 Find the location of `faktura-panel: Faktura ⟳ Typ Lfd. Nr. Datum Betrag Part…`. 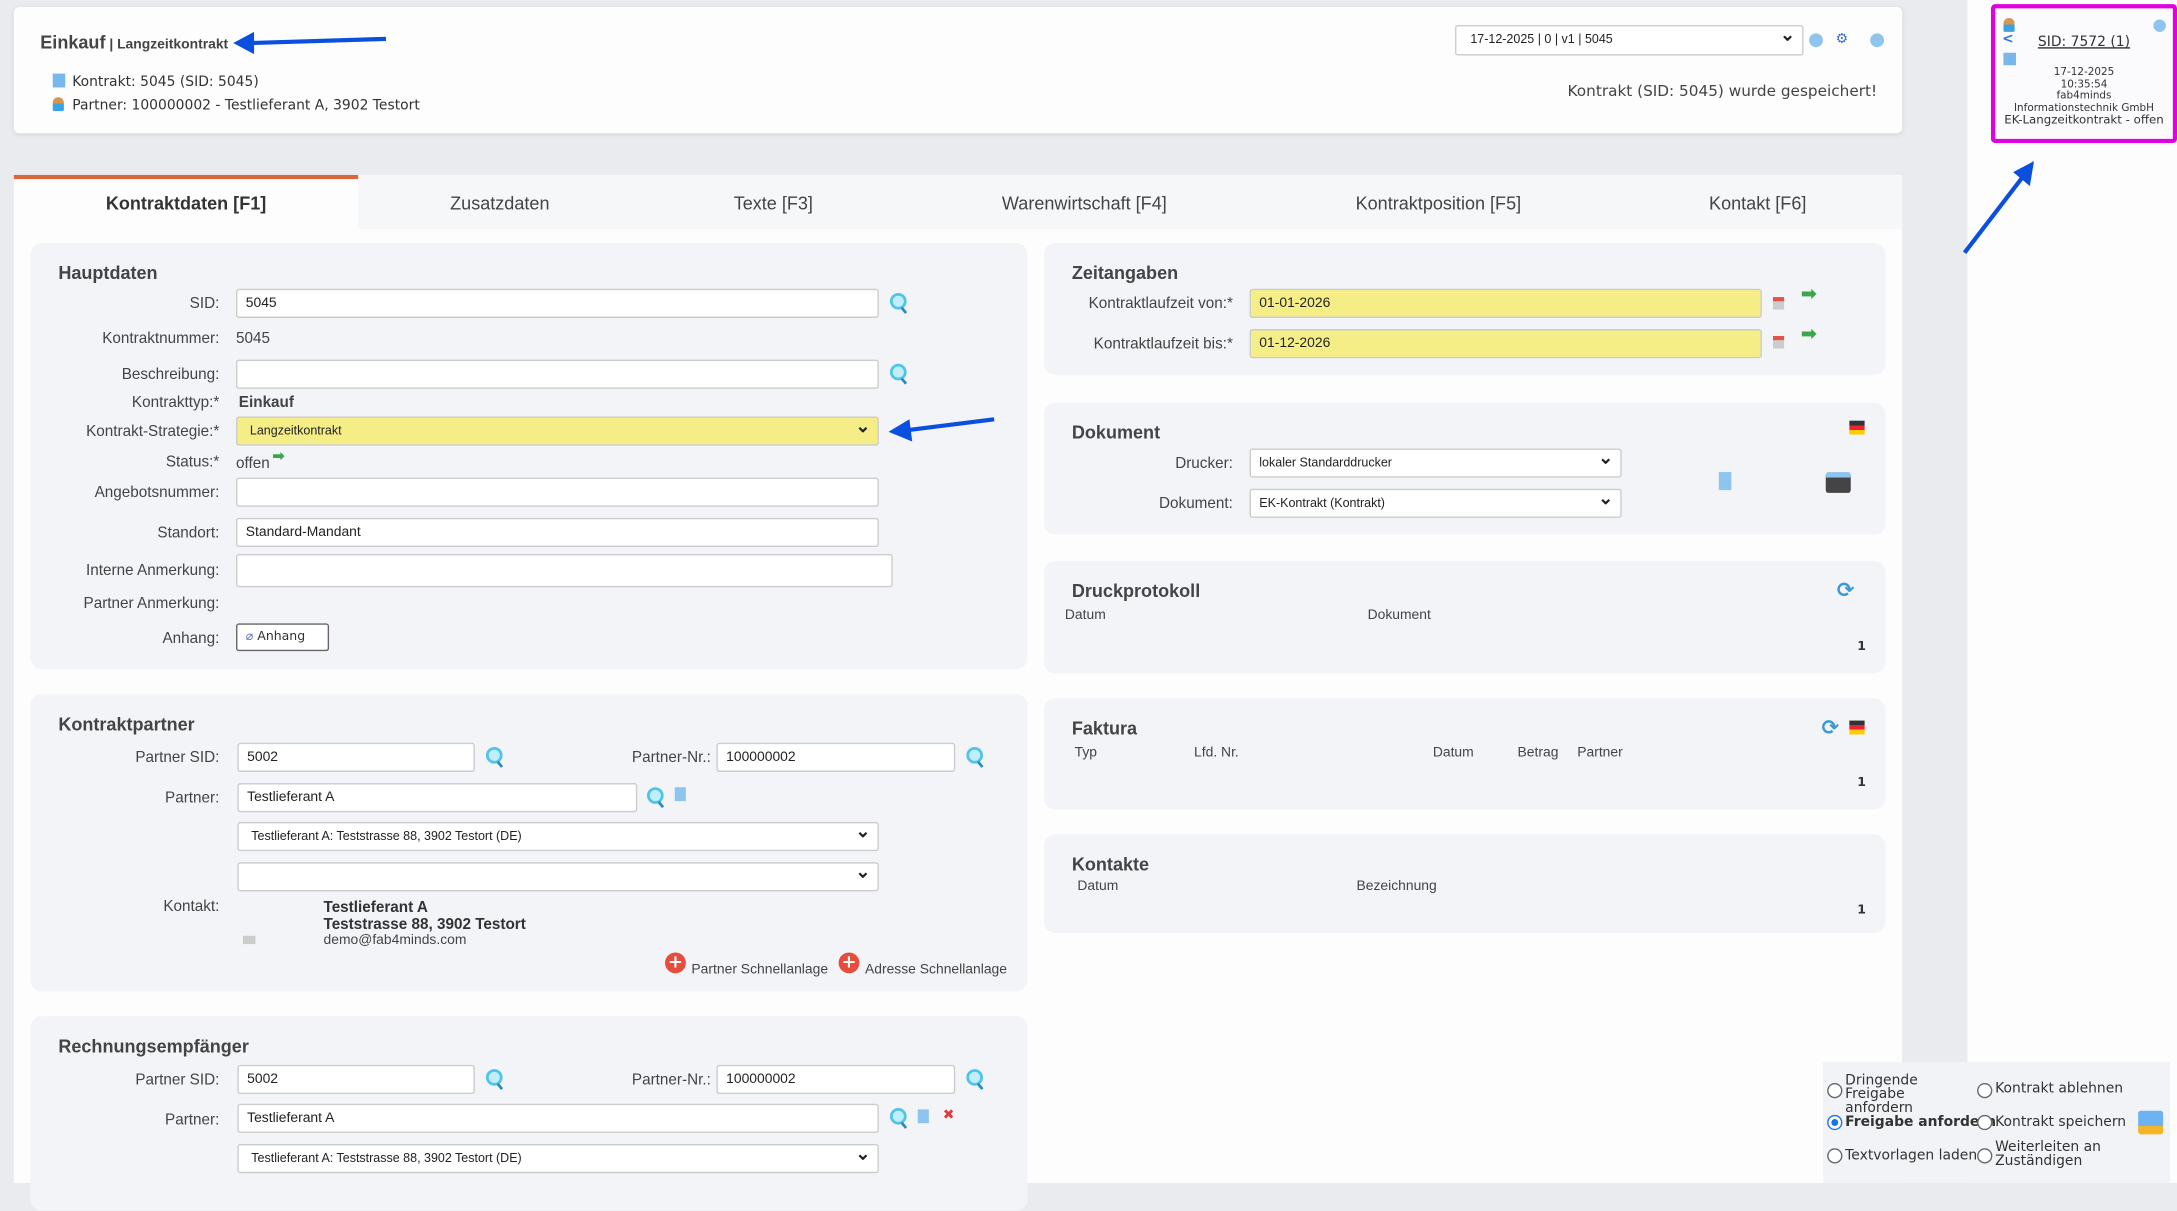

faktura-panel: Faktura ⟳ Typ Lfd. Nr. Datum Betrag Part… is located at coordinates (1465, 754).